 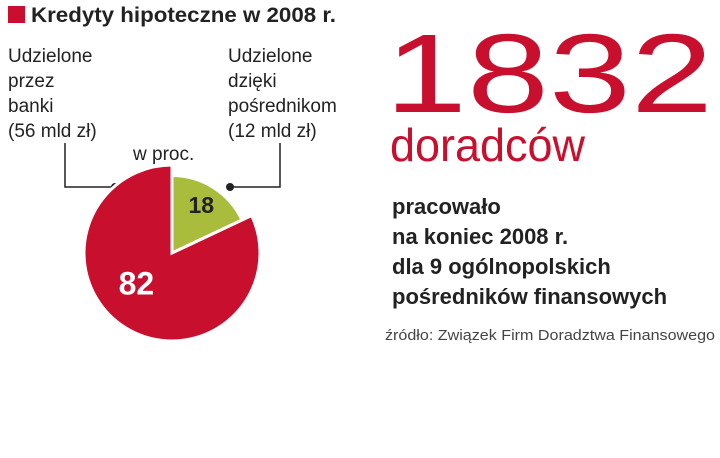 I want to click on category-label: przez, so click(x=31, y=81).